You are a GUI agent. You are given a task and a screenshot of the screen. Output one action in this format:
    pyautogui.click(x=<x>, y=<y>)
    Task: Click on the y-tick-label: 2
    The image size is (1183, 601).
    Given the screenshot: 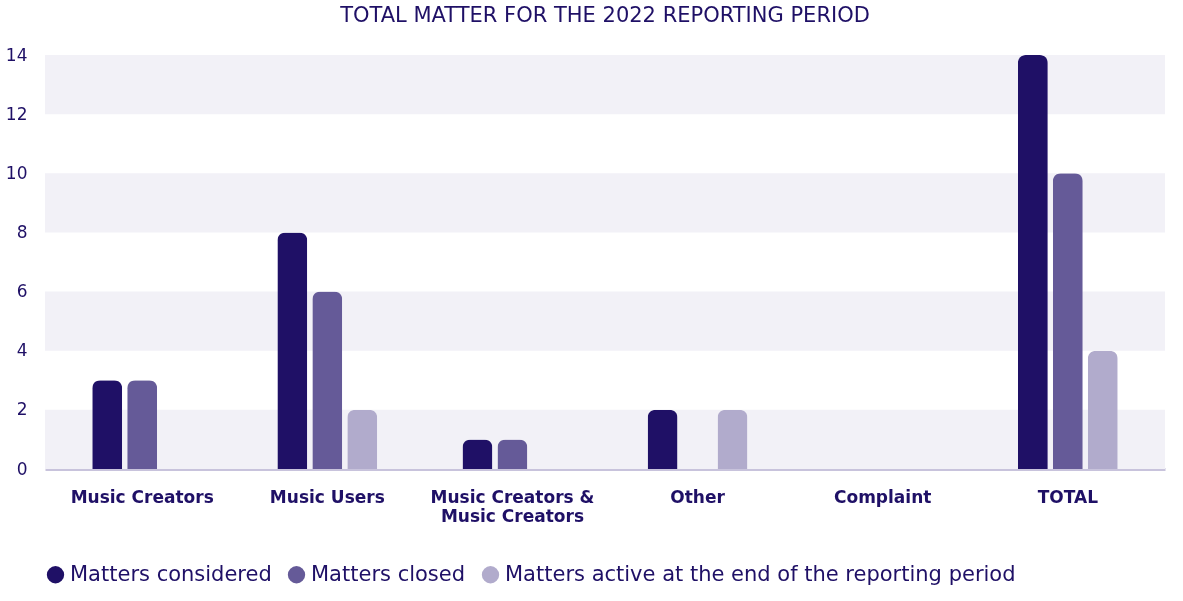 What is the action you would take?
    pyautogui.click(x=22, y=409)
    